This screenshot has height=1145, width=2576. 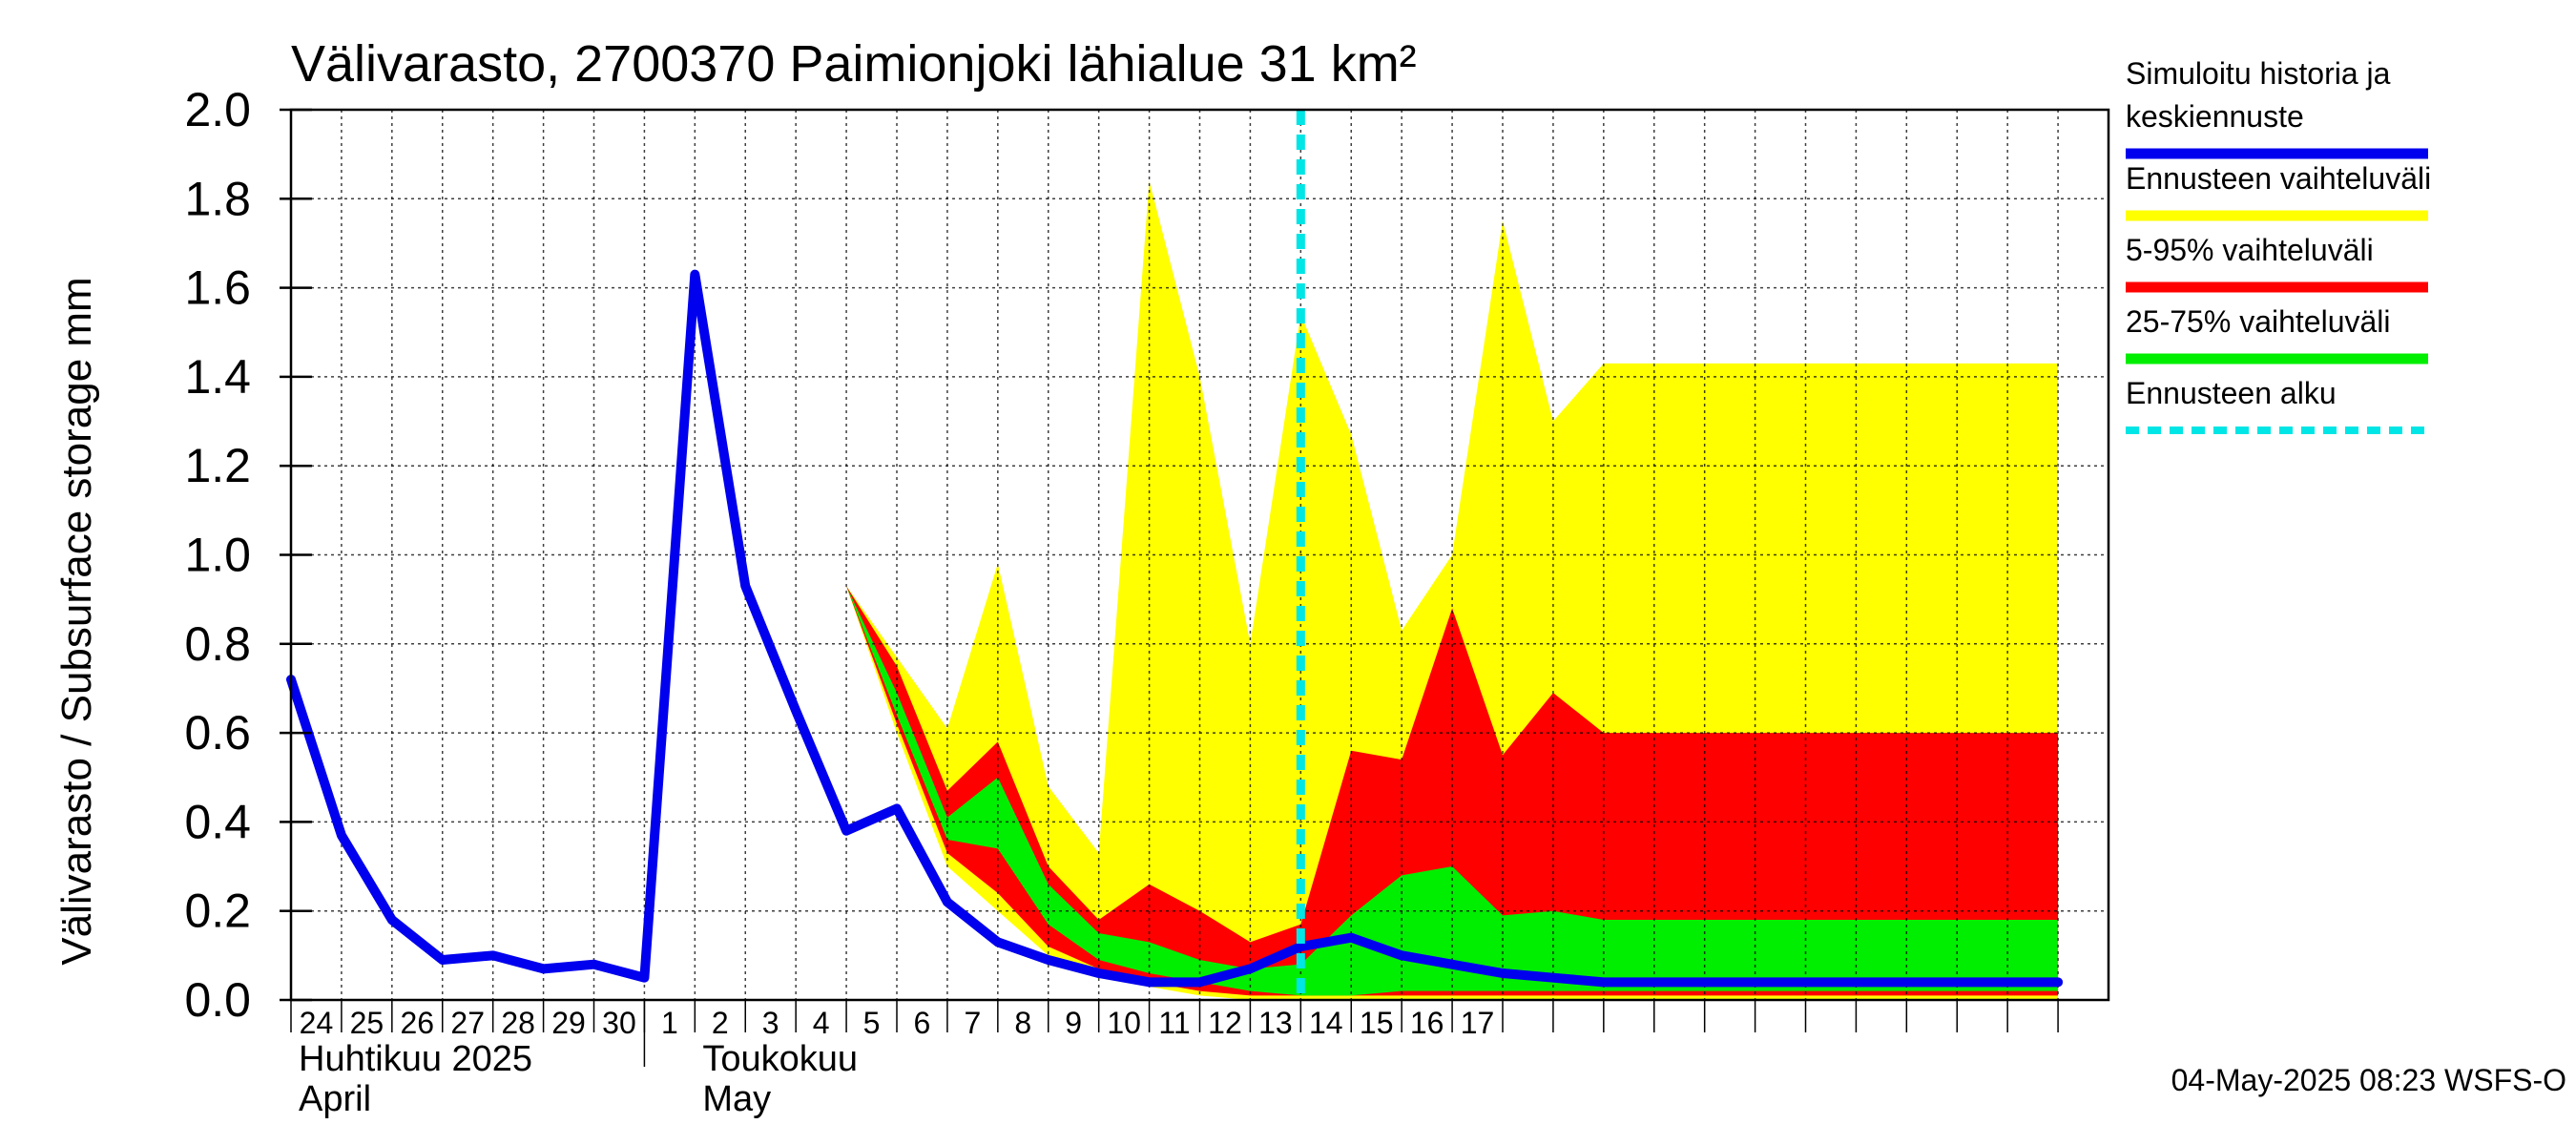 I want to click on y-tick-label: 0.0, so click(x=217, y=1000).